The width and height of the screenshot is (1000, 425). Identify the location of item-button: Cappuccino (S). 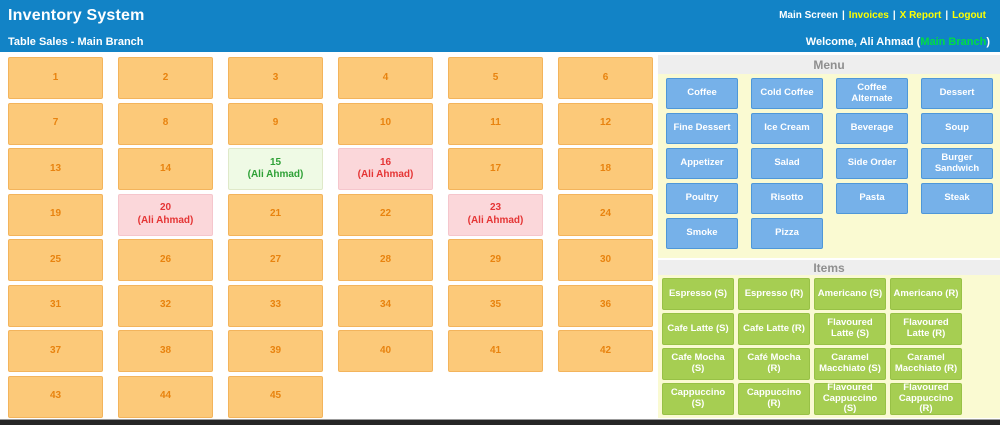
(698, 399).